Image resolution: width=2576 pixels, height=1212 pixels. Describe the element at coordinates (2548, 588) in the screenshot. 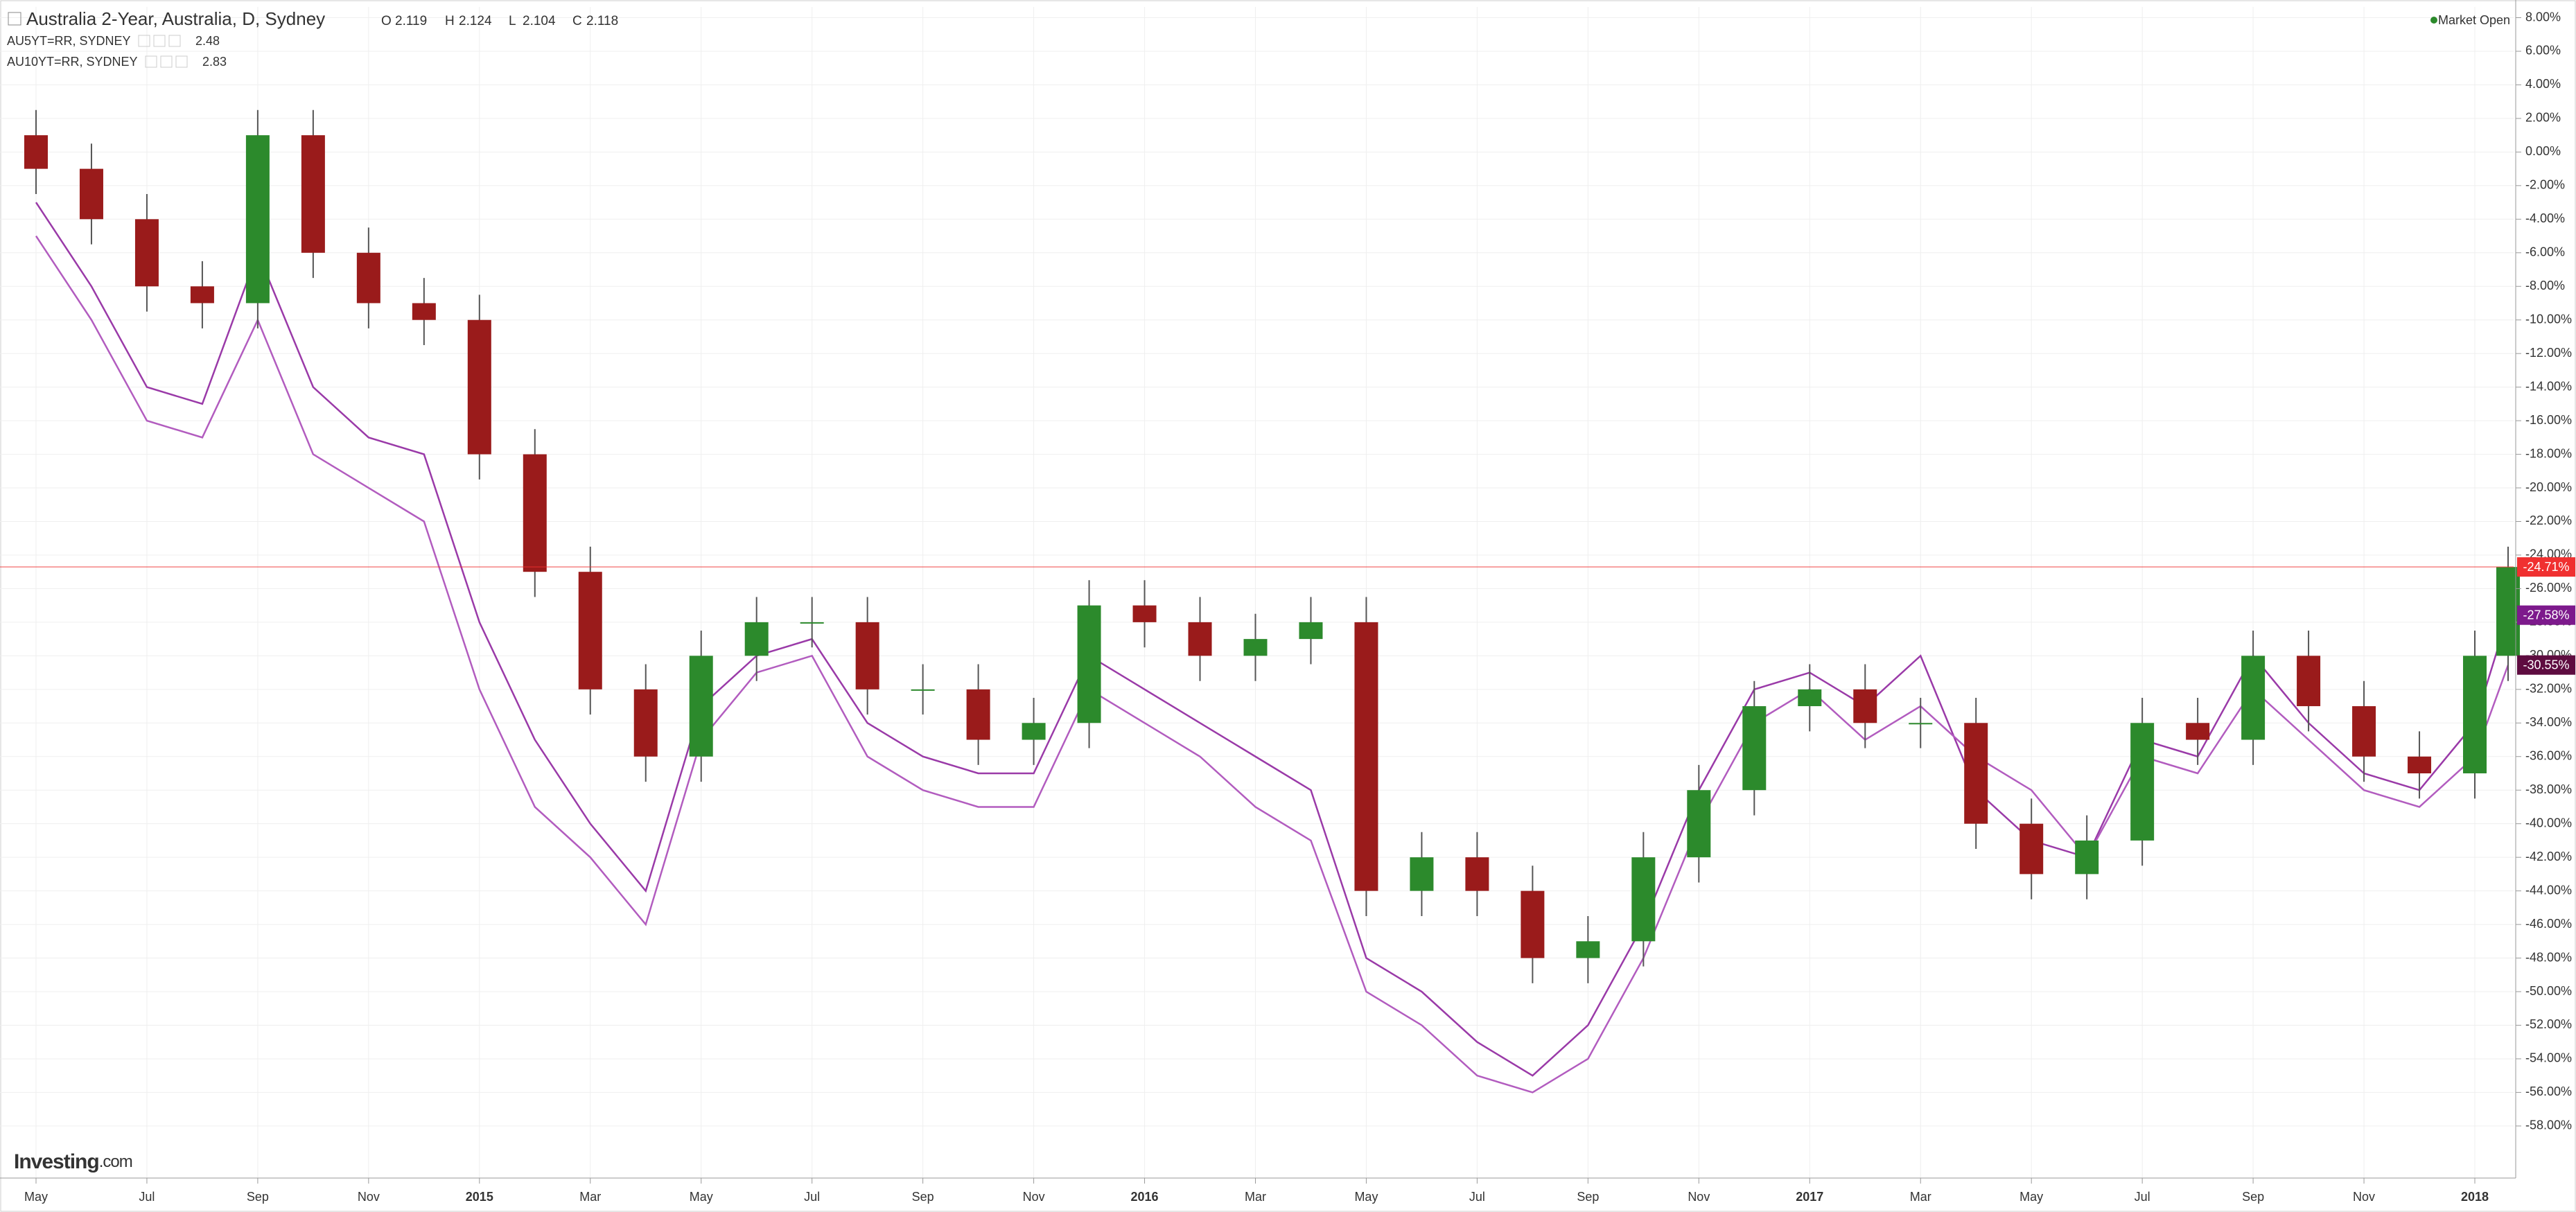

I see `y-tick-label: -26.00%` at that location.